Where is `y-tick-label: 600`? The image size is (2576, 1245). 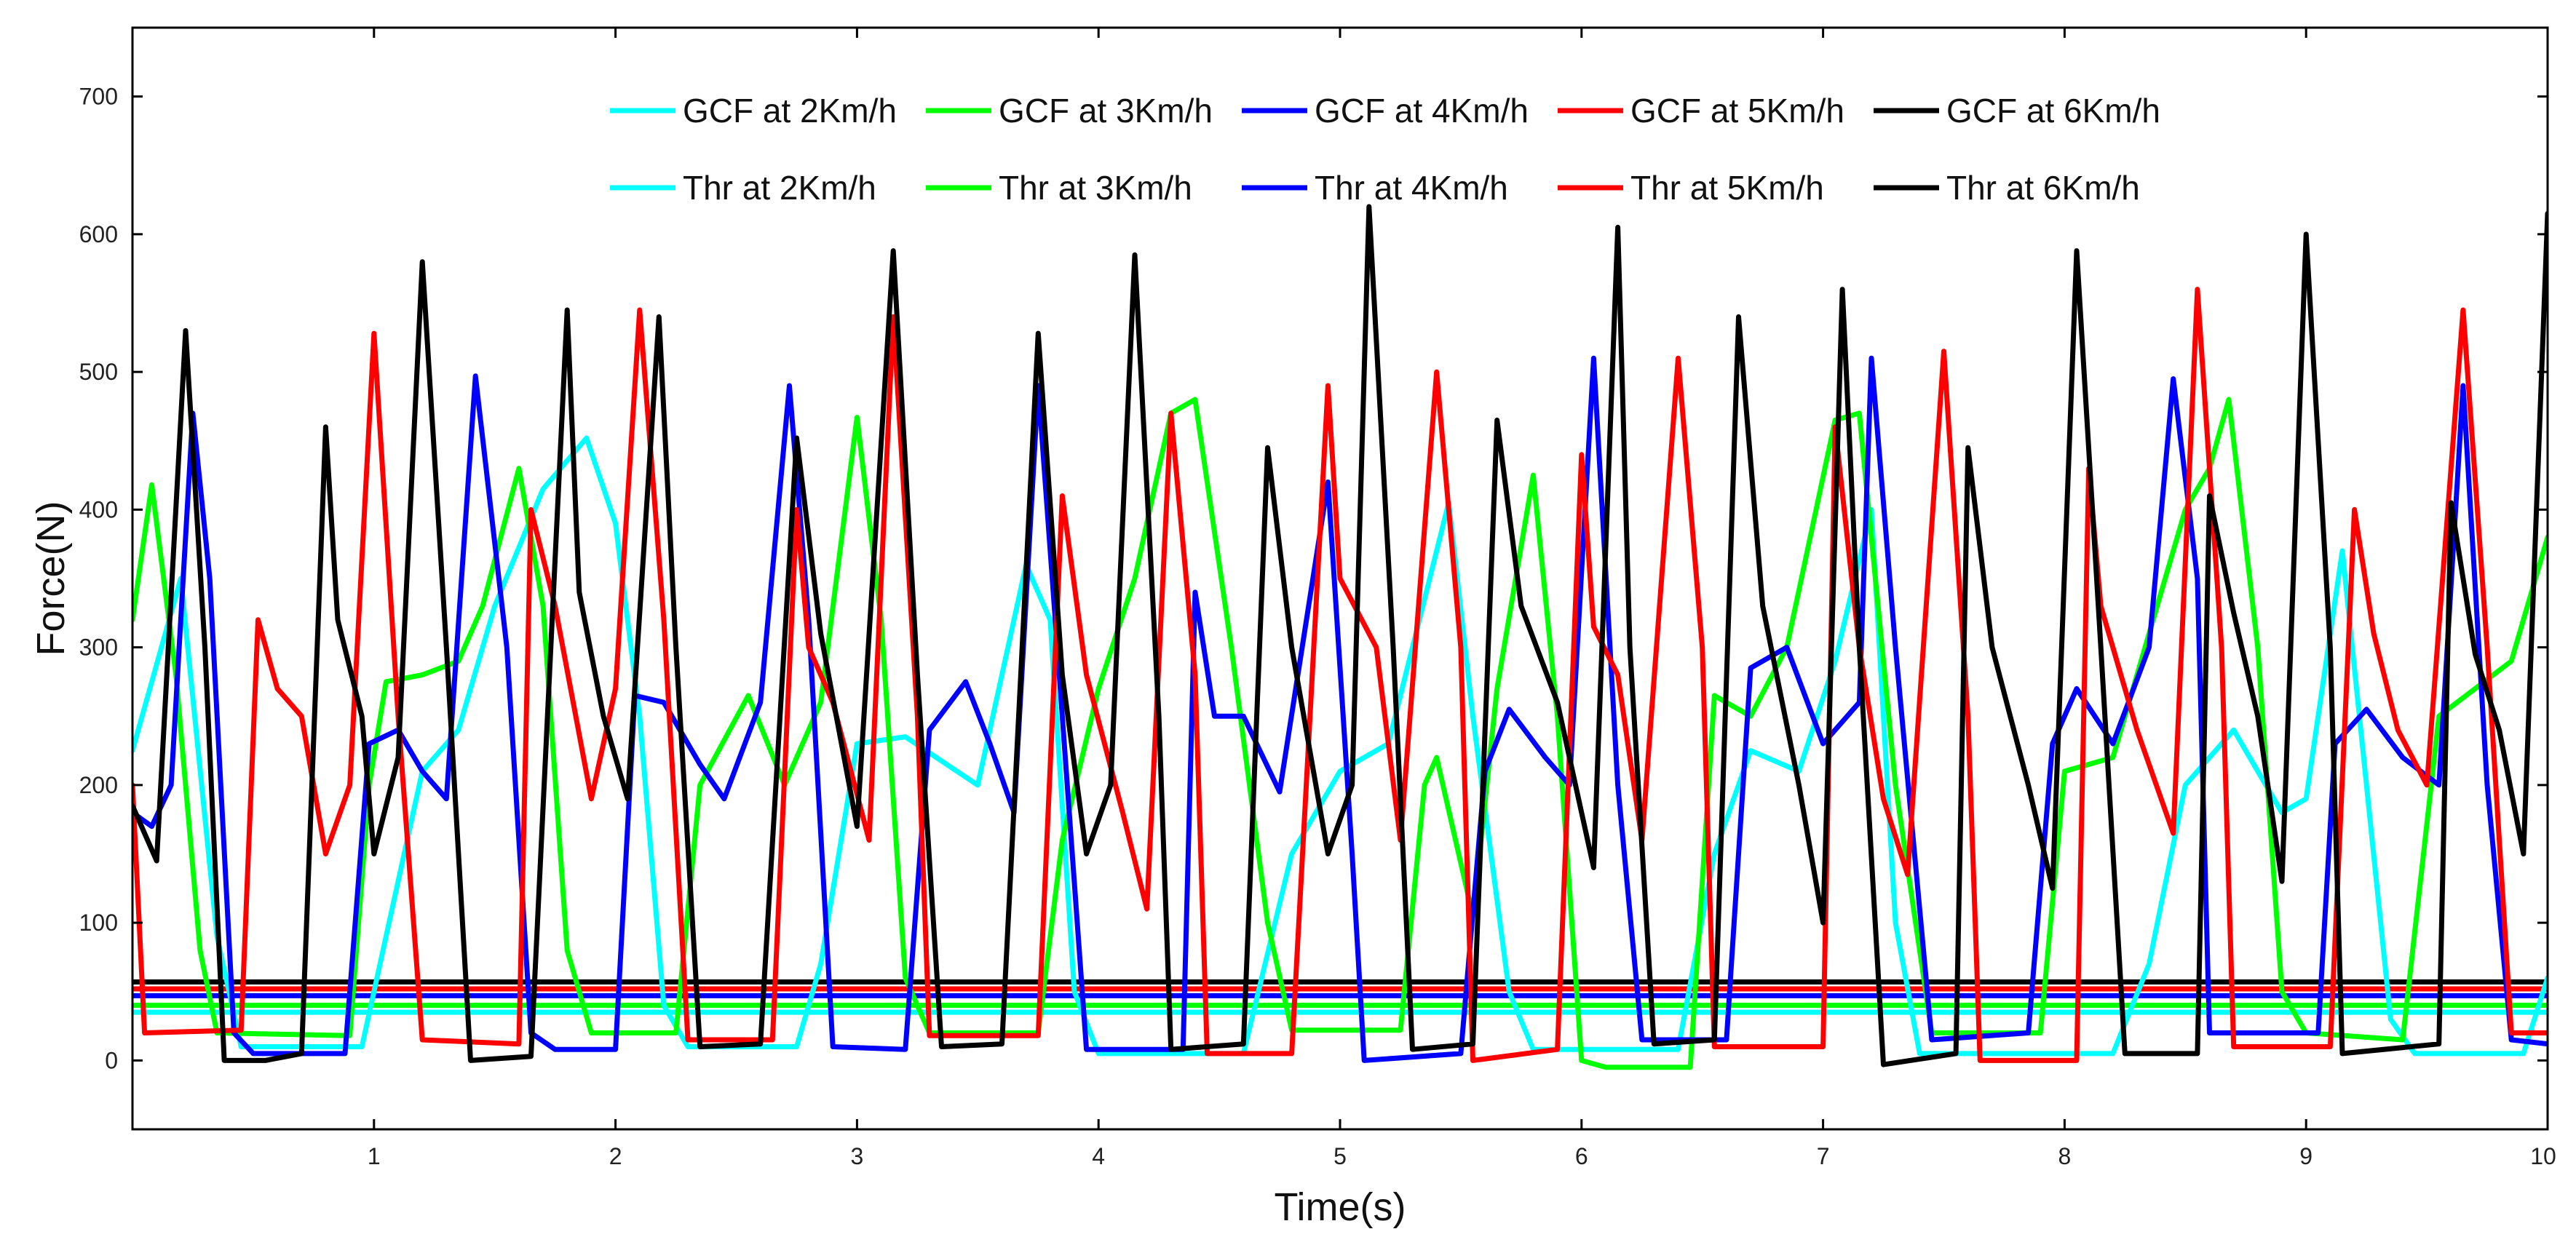 y-tick-label: 600 is located at coordinates (98, 234).